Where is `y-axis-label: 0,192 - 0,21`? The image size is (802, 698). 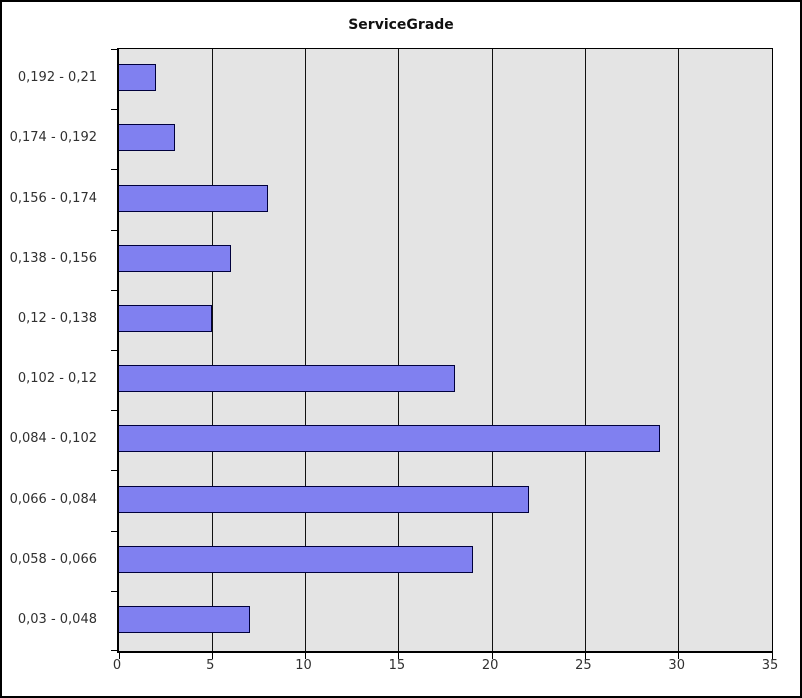 y-axis-label: 0,192 - 0,21 is located at coordinates (57, 78).